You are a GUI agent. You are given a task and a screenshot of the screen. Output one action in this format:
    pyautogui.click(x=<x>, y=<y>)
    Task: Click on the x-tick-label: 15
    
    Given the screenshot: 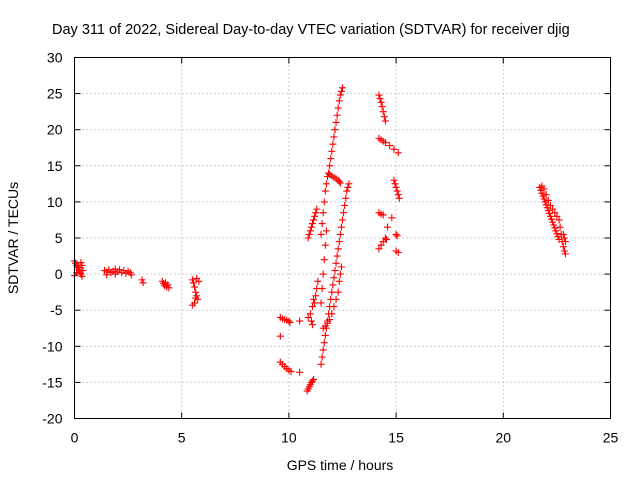 What is the action you would take?
    pyautogui.click(x=396, y=438)
    